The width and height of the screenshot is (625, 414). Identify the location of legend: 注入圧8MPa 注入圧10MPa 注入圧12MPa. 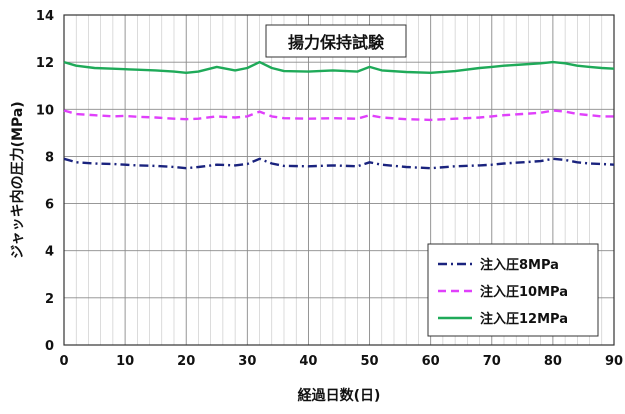
(513, 290).